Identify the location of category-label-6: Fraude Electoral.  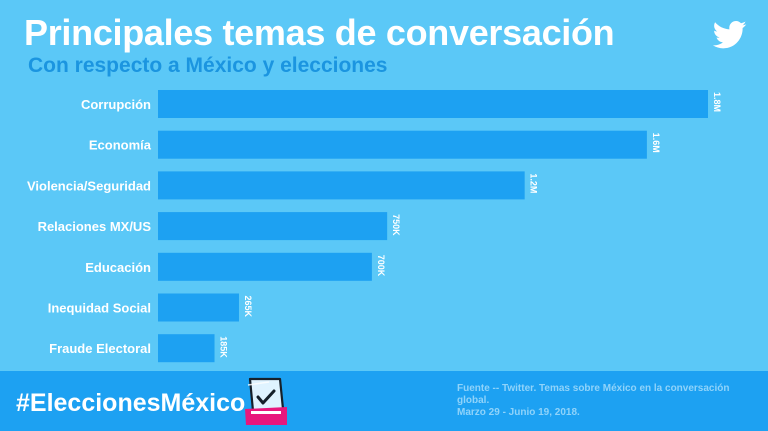
(100, 348).